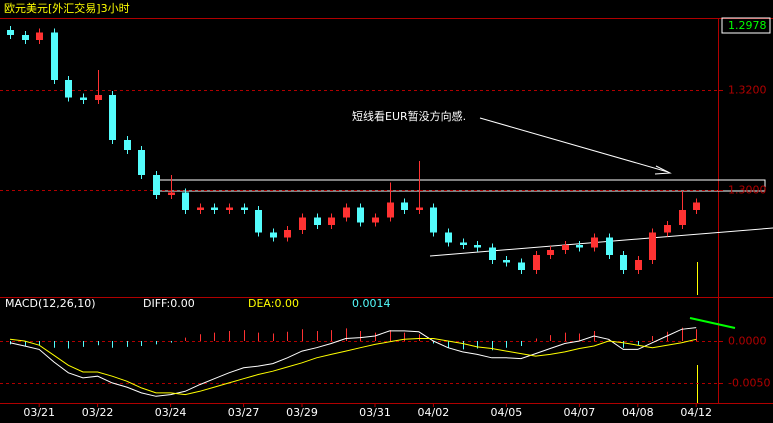  Describe the element at coordinates (747, 90) in the screenshot. I see `y-tick-label: 1.3200` at that location.